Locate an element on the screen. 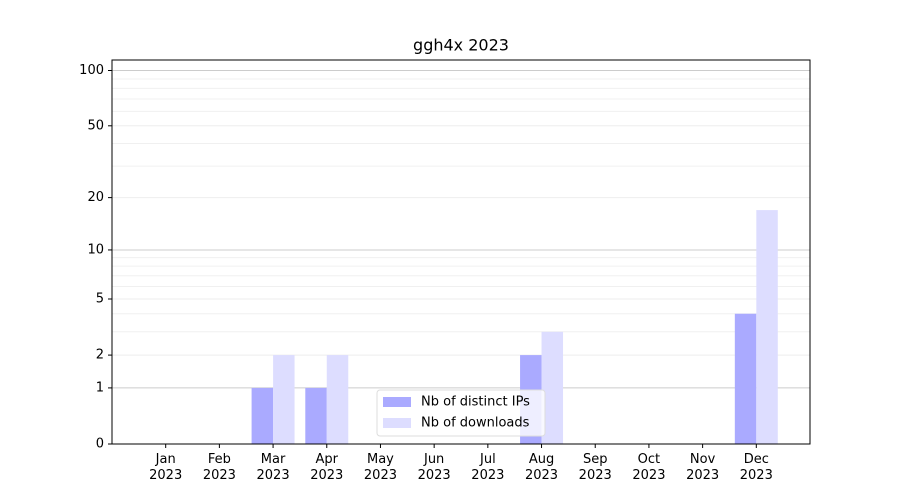  legend: Nb of distinct IPs Nb of downloads is located at coordinates (461, 413).